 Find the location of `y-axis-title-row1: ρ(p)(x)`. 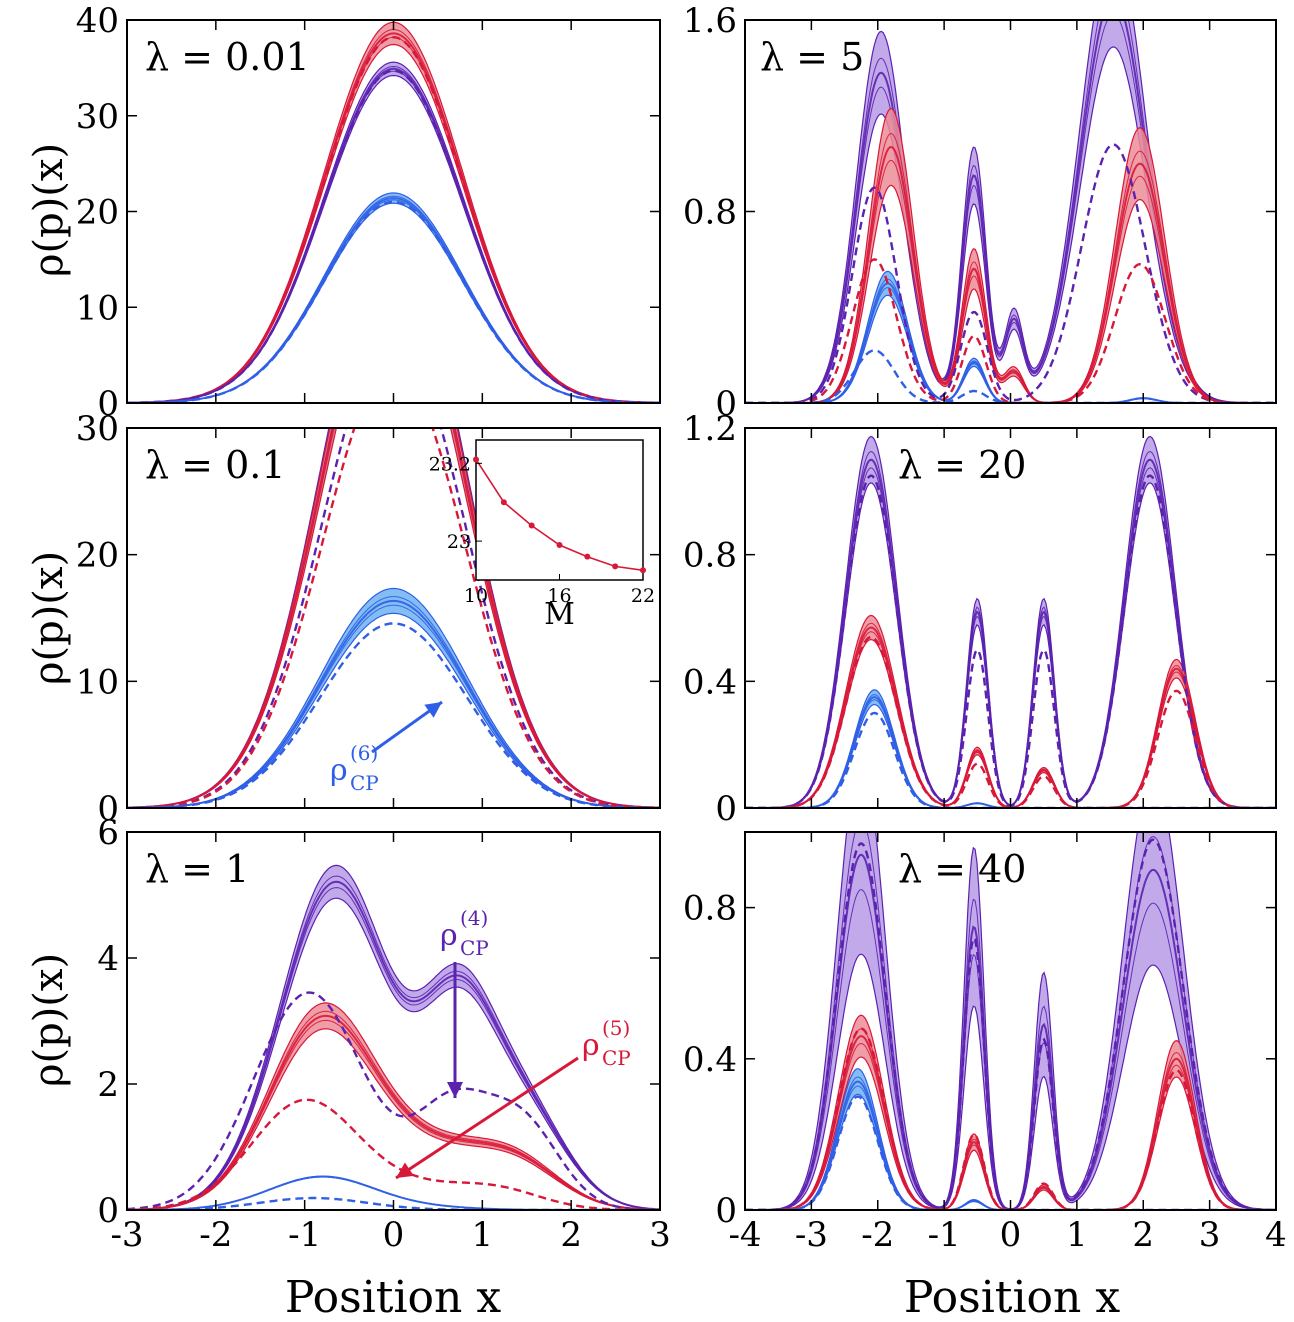

y-axis-title-row1: ρ(p)(x) is located at coordinates (49, 210).